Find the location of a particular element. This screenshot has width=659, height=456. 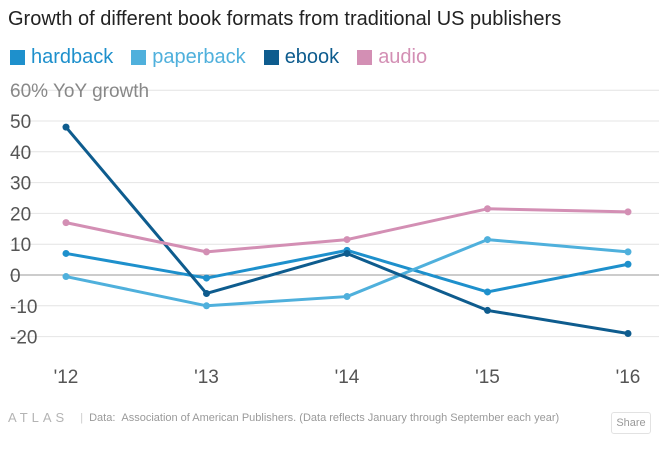

x-tick-label: '16 is located at coordinates (628, 377).